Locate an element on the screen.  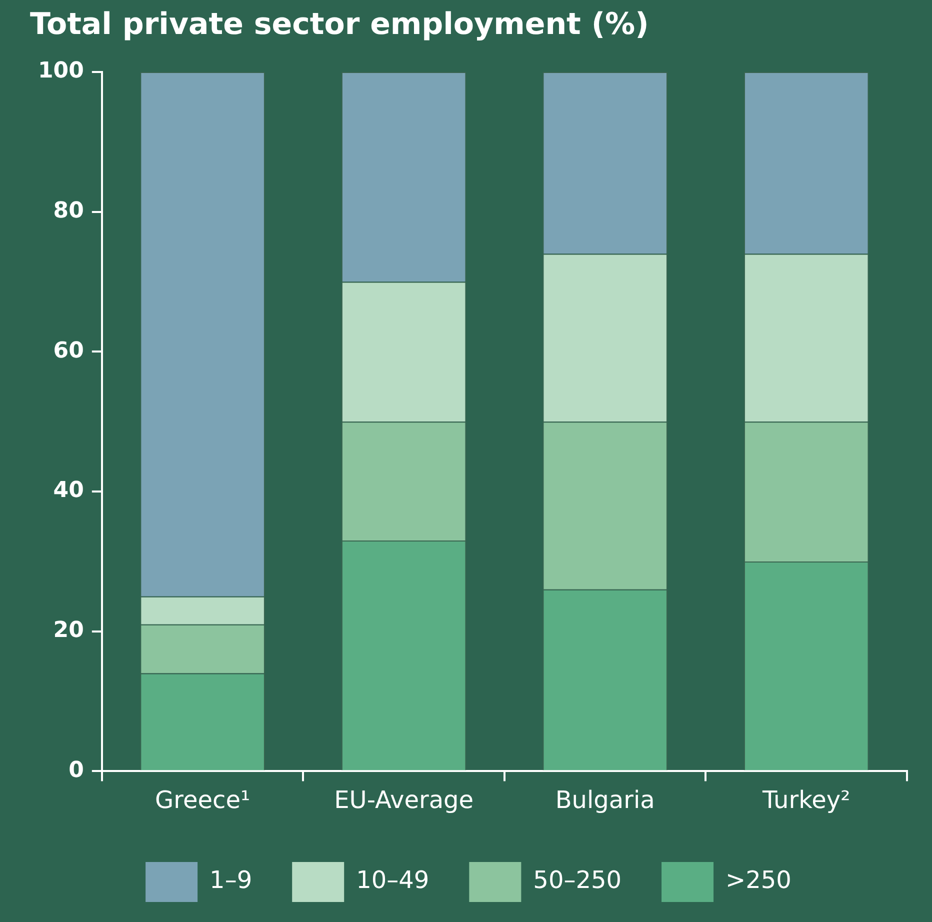
chart-title: Total private sector employment (%) is located at coordinates (339, 24).